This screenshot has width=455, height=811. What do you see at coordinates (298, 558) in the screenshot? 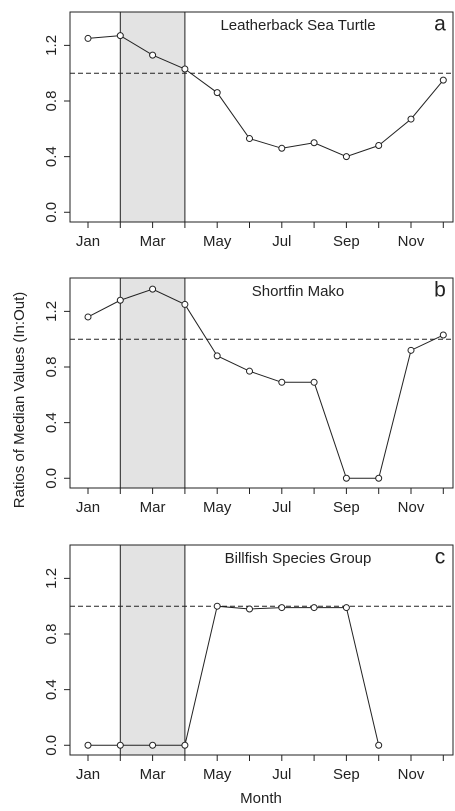
I see `panel-title: Billfish Species Group` at bounding box center [298, 558].